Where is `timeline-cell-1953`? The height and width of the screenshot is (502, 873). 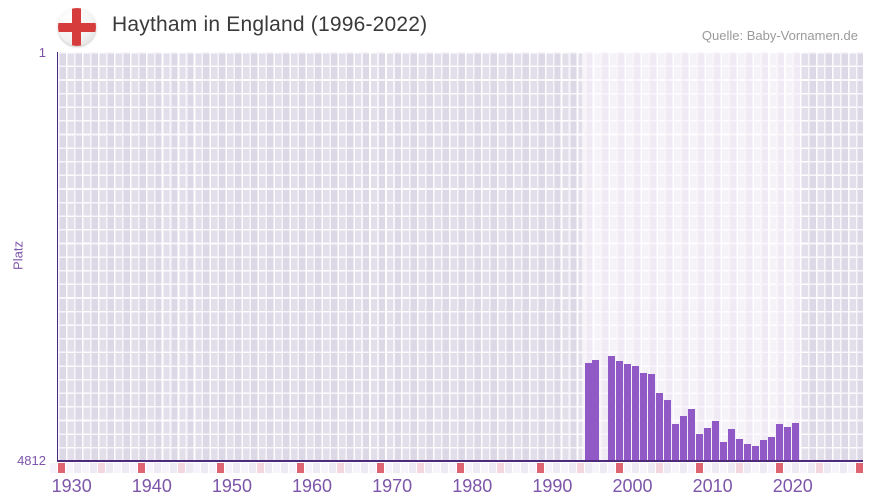
timeline-cell-1953 is located at coordinates (245, 467).